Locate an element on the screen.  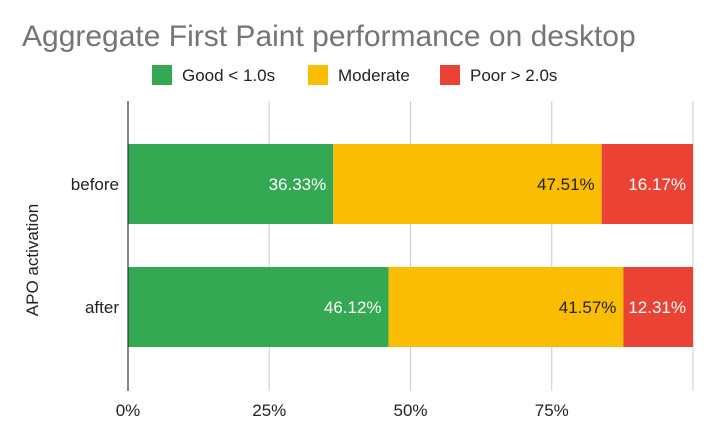
data-label: 36.33% is located at coordinates (298, 184).